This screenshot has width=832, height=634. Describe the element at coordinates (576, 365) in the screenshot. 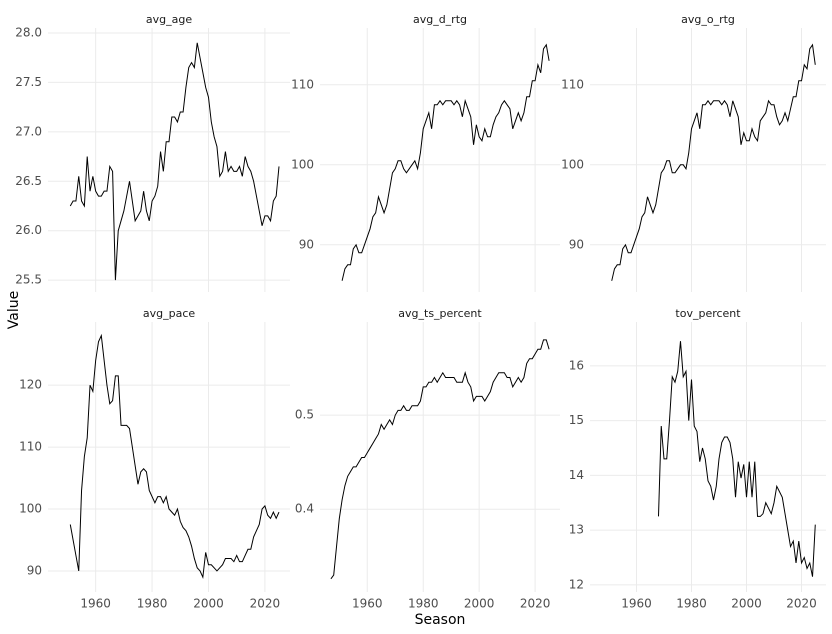

I see `y-tick-label: 16` at that location.